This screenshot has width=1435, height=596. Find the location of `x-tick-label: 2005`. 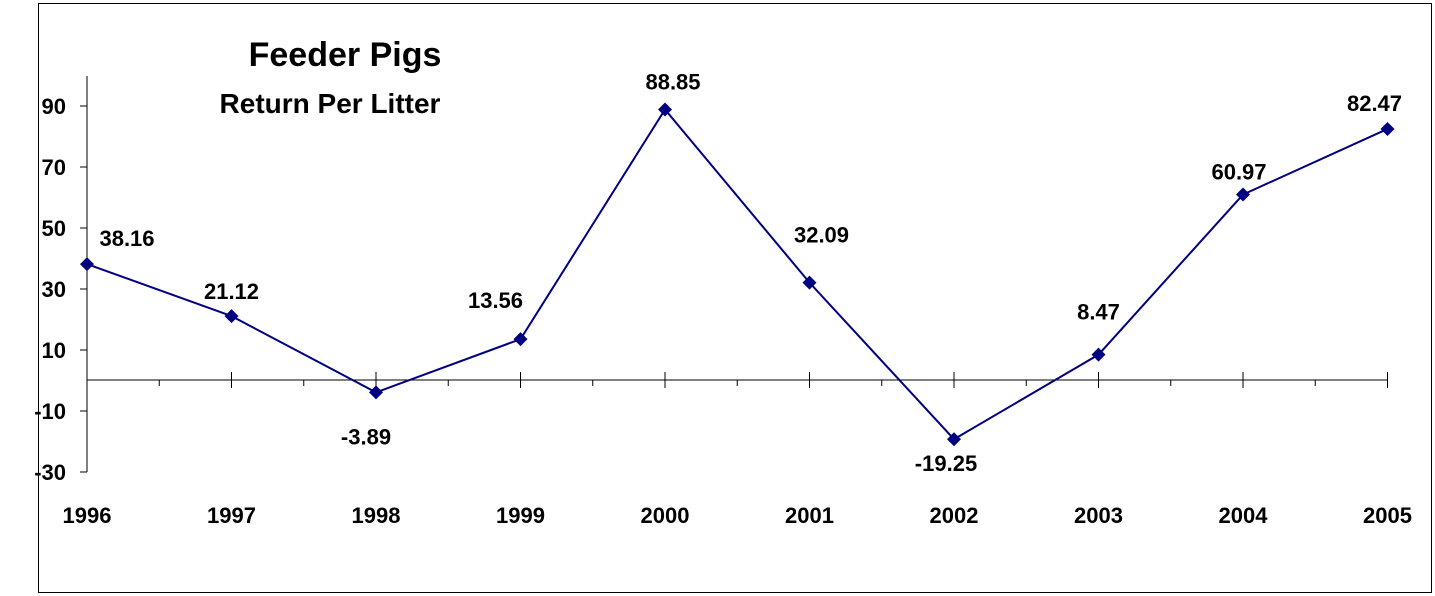

x-tick-label: 2005 is located at coordinates (1387, 515).